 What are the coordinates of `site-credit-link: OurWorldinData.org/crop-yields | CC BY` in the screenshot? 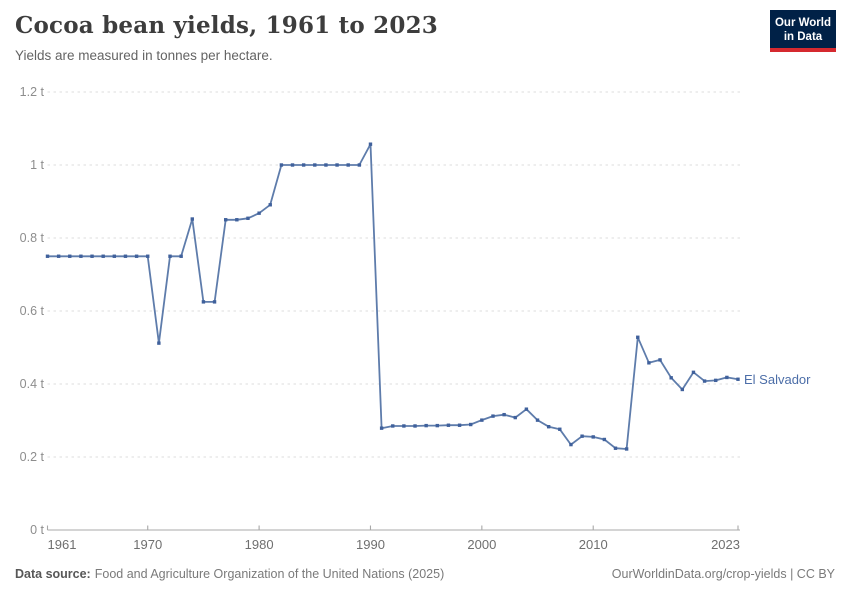 It's located at (723, 574).